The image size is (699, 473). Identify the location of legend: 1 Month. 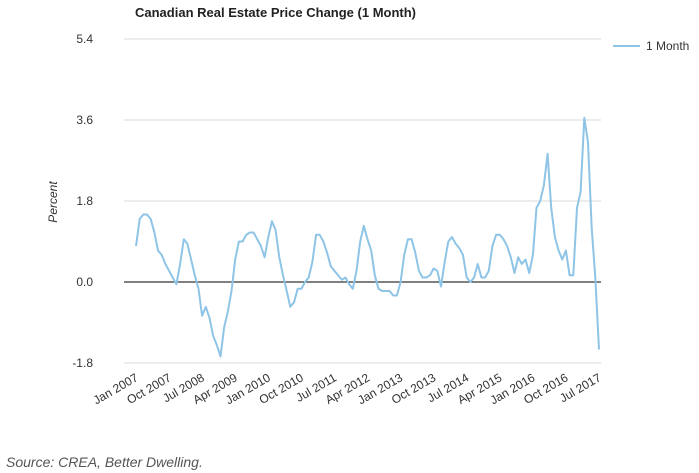
(651, 46).